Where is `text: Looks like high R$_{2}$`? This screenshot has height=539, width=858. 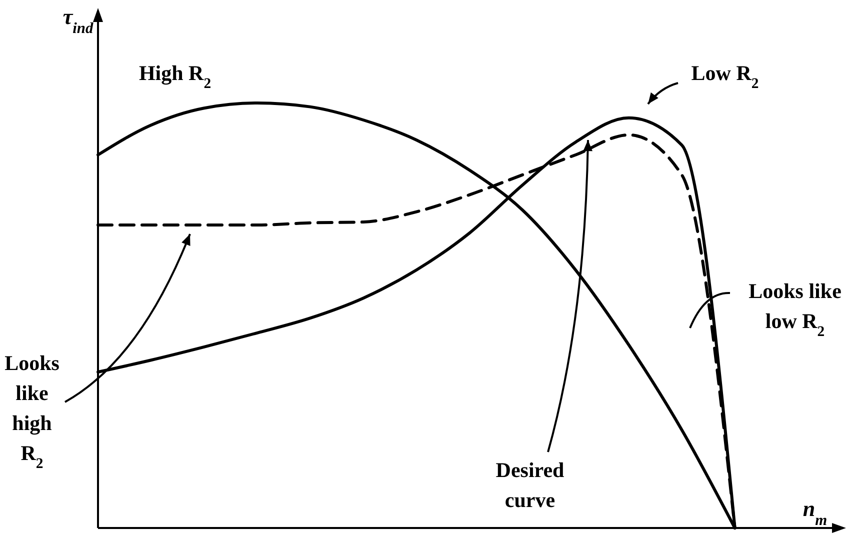
text: Looks like high R$_{2}$ is located at coordinates (32, 411).